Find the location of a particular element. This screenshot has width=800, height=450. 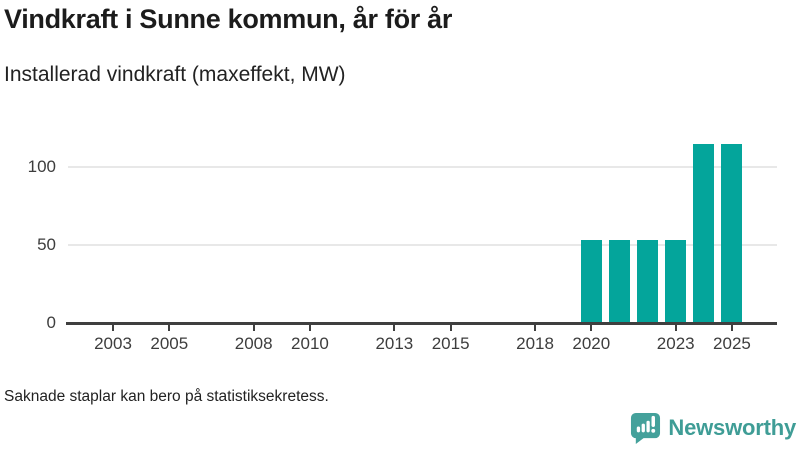

x-tick-2005 is located at coordinates (169, 328).